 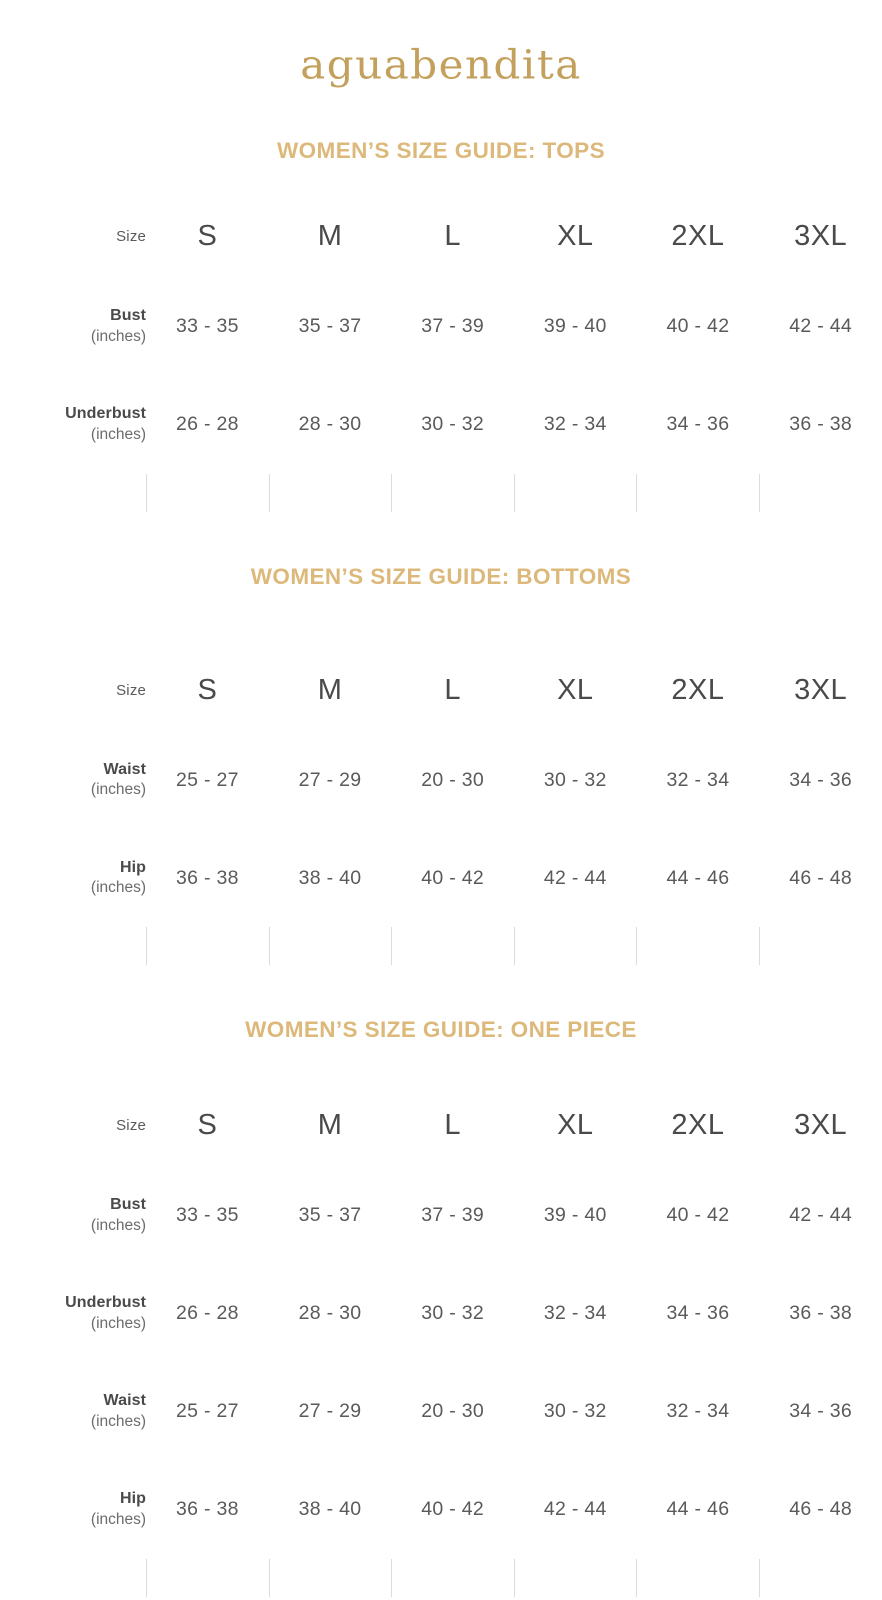 I want to click on section-title: WOMEN’S SIZE GUIDE: ONE PIECE, so click(x=441, y=1029).